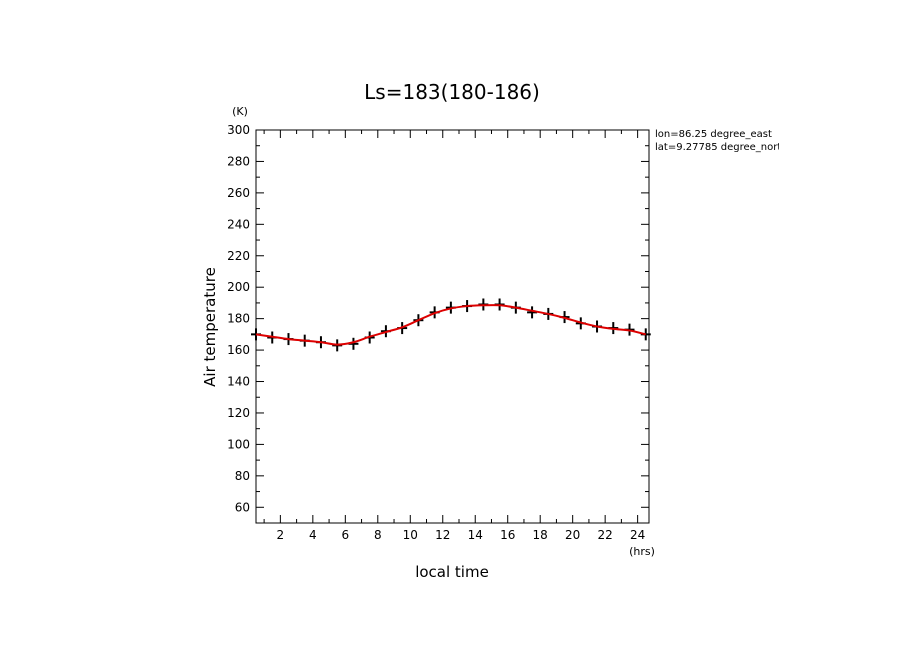 The image size is (904, 654). Describe the element at coordinates (238, 256) in the screenshot. I see `y-tick-label: 220` at that location.